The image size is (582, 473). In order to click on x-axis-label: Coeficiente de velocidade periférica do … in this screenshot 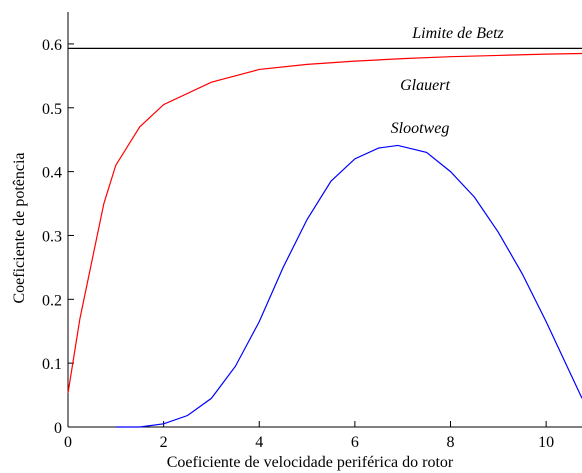, I will do `click(310, 462)`.